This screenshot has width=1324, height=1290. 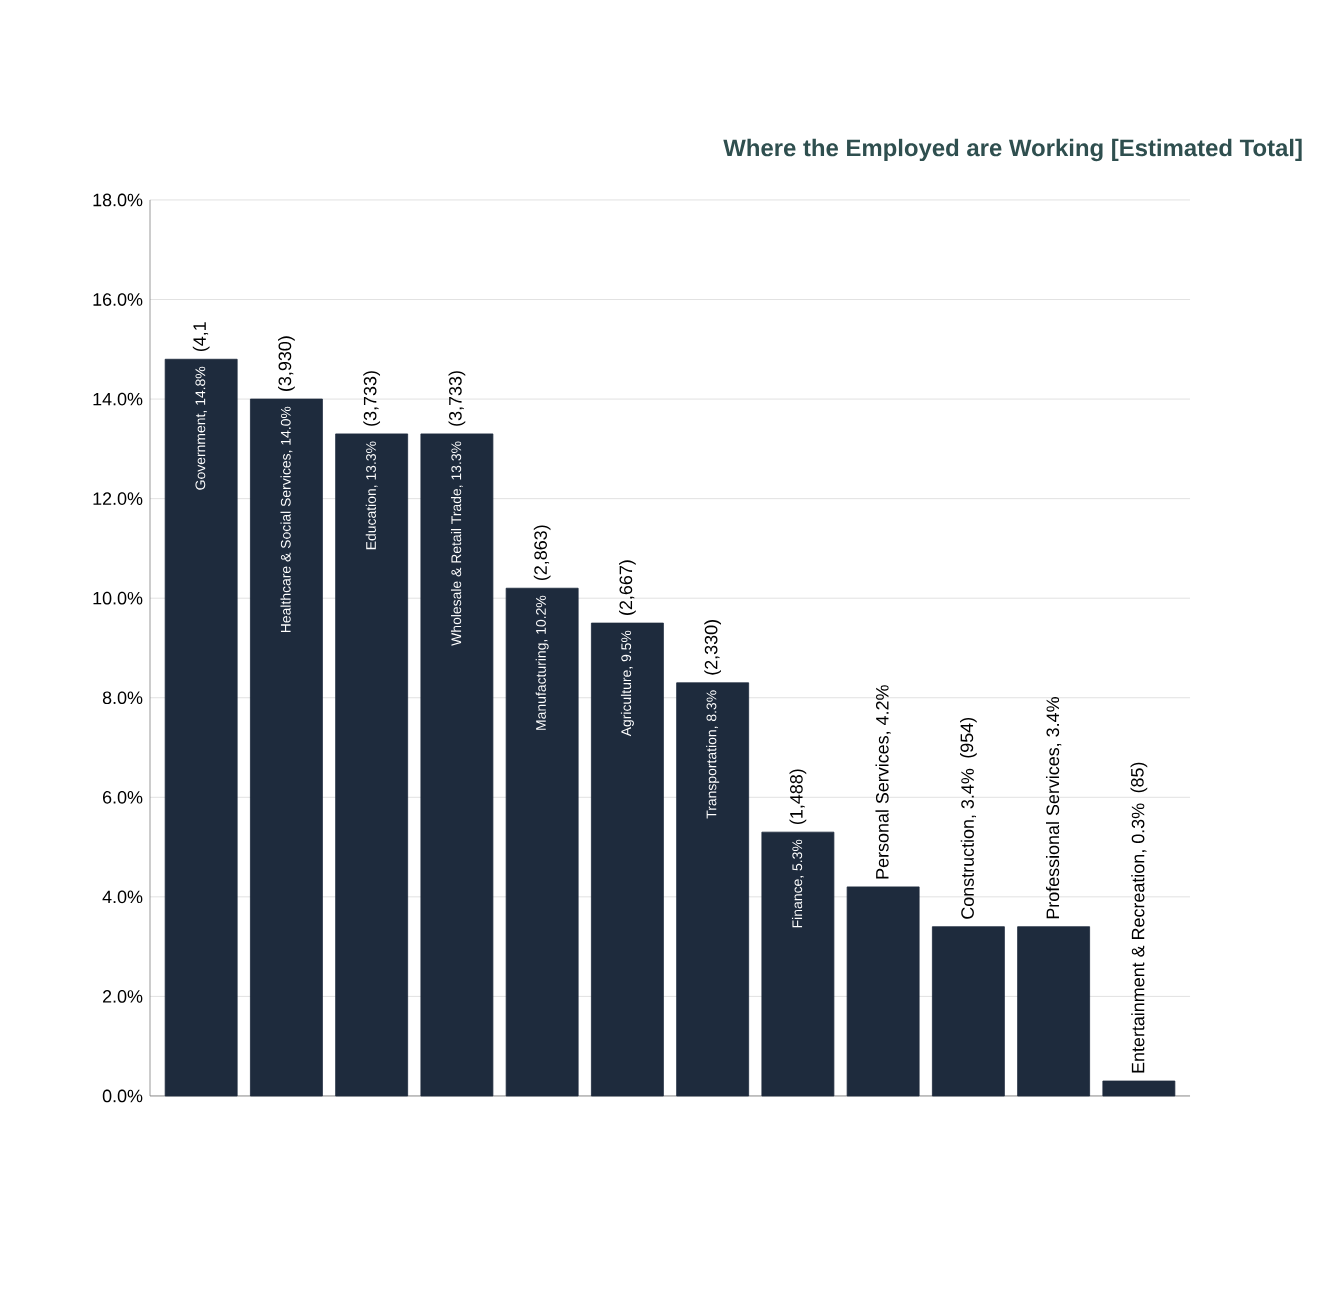 What do you see at coordinates (798, 796) in the screenshot?
I see `annotation: (1,488)` at bounding box center [798, 796].